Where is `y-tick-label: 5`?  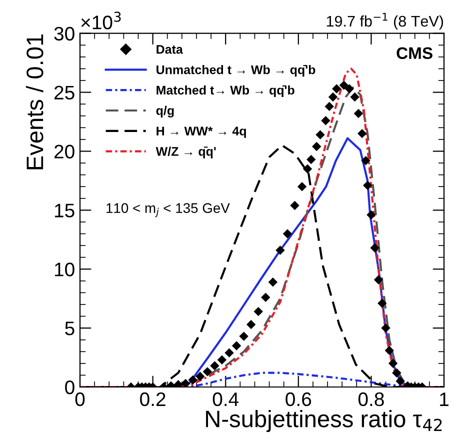
y-tick-label: 5 is located at coordinates (69, 329).